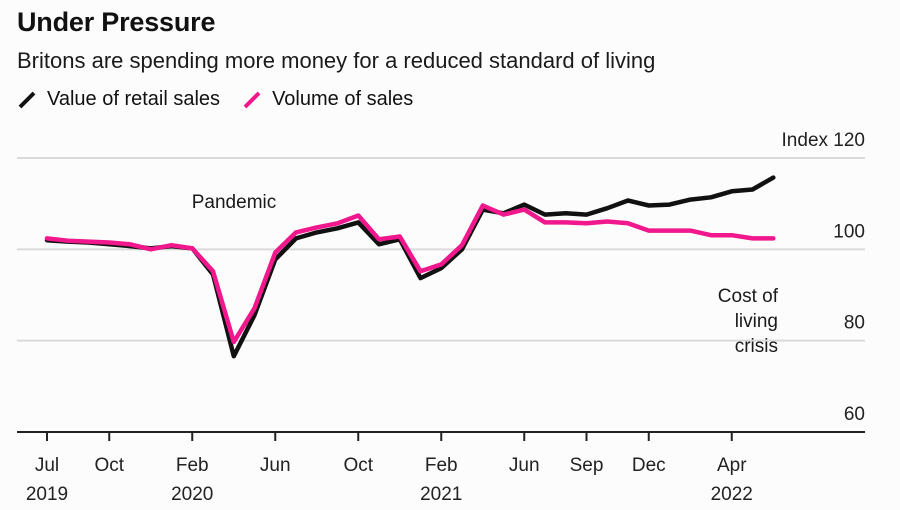 The height and width of the screenshot is (510, 900). What do you see at coordinates (849, 231) in the screenshot?
I see `y-tick-label: 100` at bounding box center [849, 231].